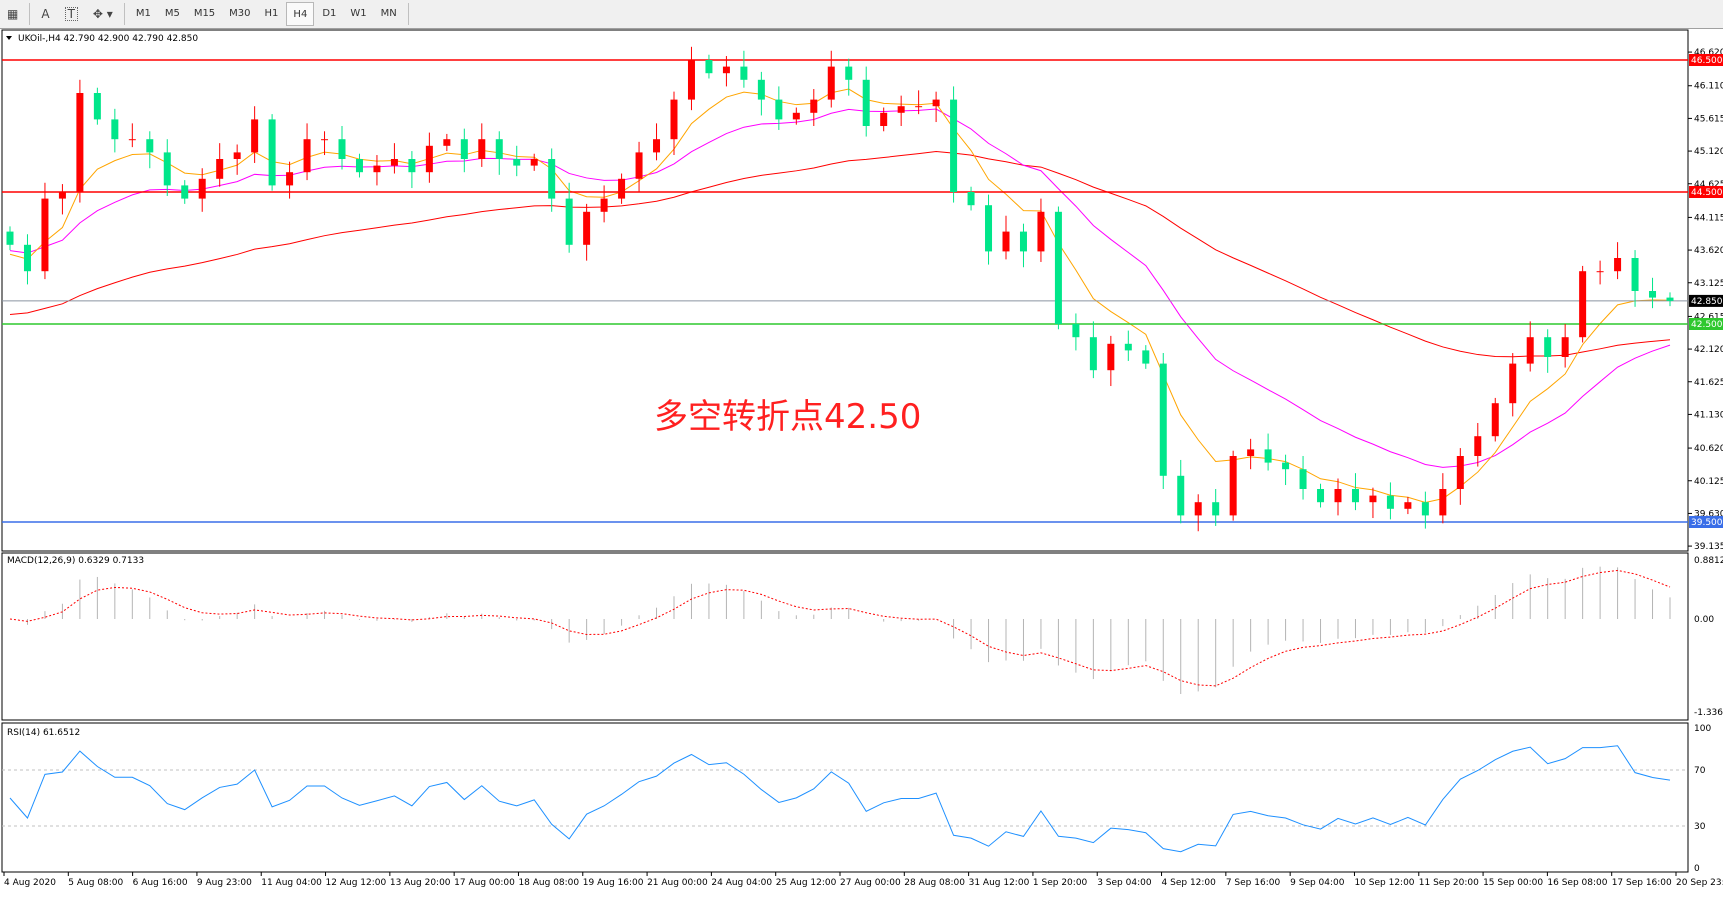 This screenshot has height=897, width=1723. I want to click on time-axis-label: 18 Aug 08:00, so click(548, 883).